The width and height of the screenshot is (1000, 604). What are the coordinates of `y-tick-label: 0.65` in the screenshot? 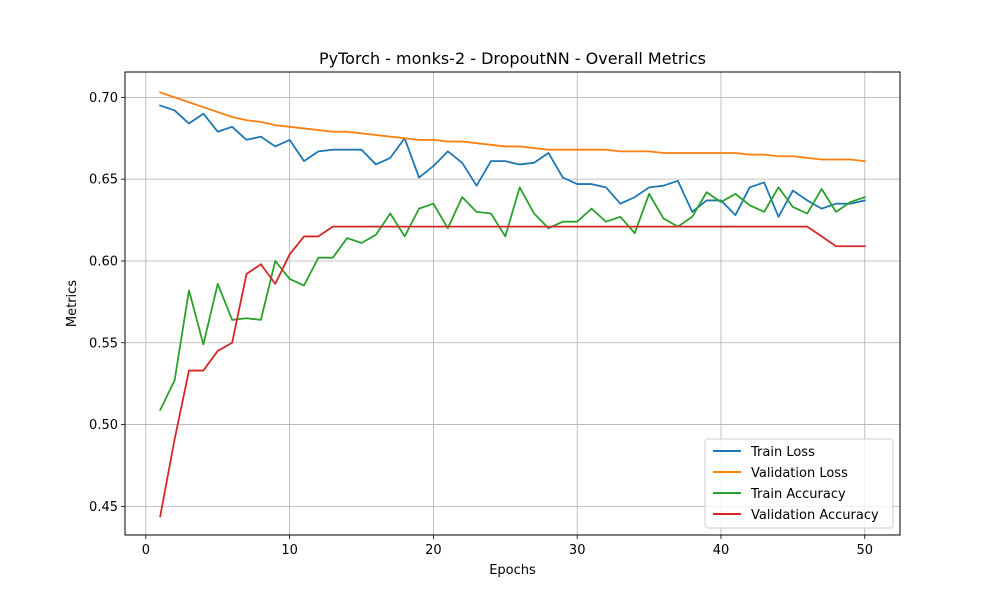 It's located at (103, 180).